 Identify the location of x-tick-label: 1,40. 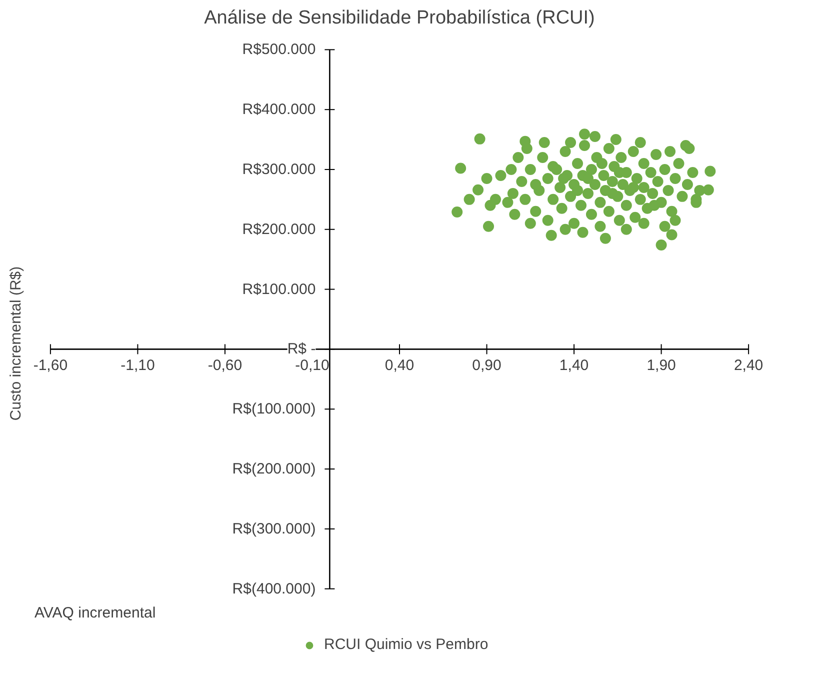
(574, 365).